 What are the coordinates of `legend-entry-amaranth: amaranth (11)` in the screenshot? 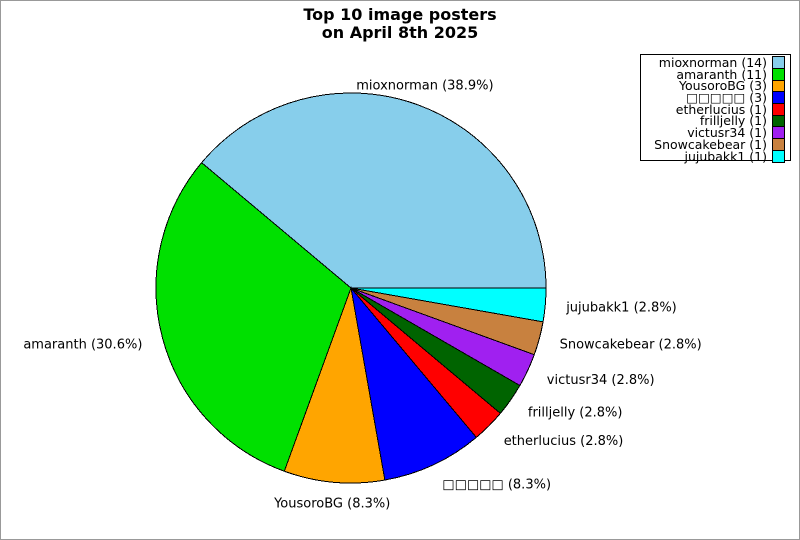 It's located at (714, 74).